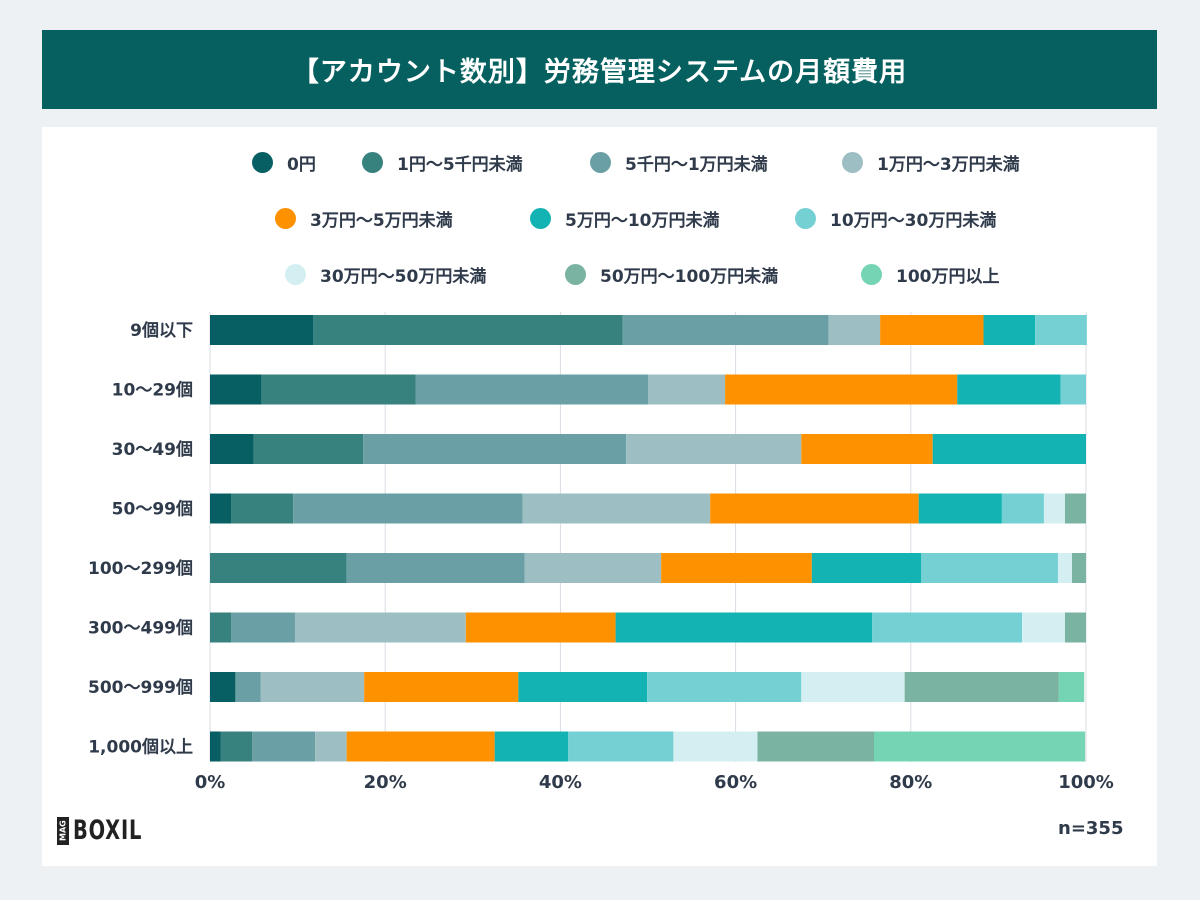  I want to click on title-bar: 【アカウント数別】労務管理システムの月額費用, so click(599, 69).